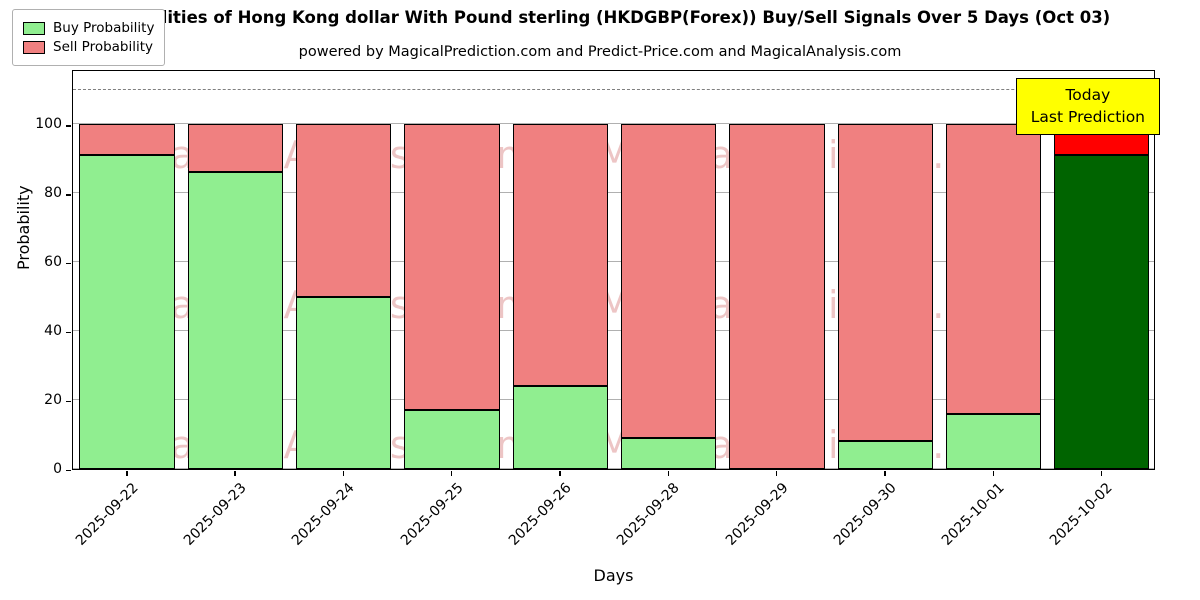  Describe the element at coordinates (107, 514) in the screenshot. I see `x-tick-label: 2025-09-22` at that location.